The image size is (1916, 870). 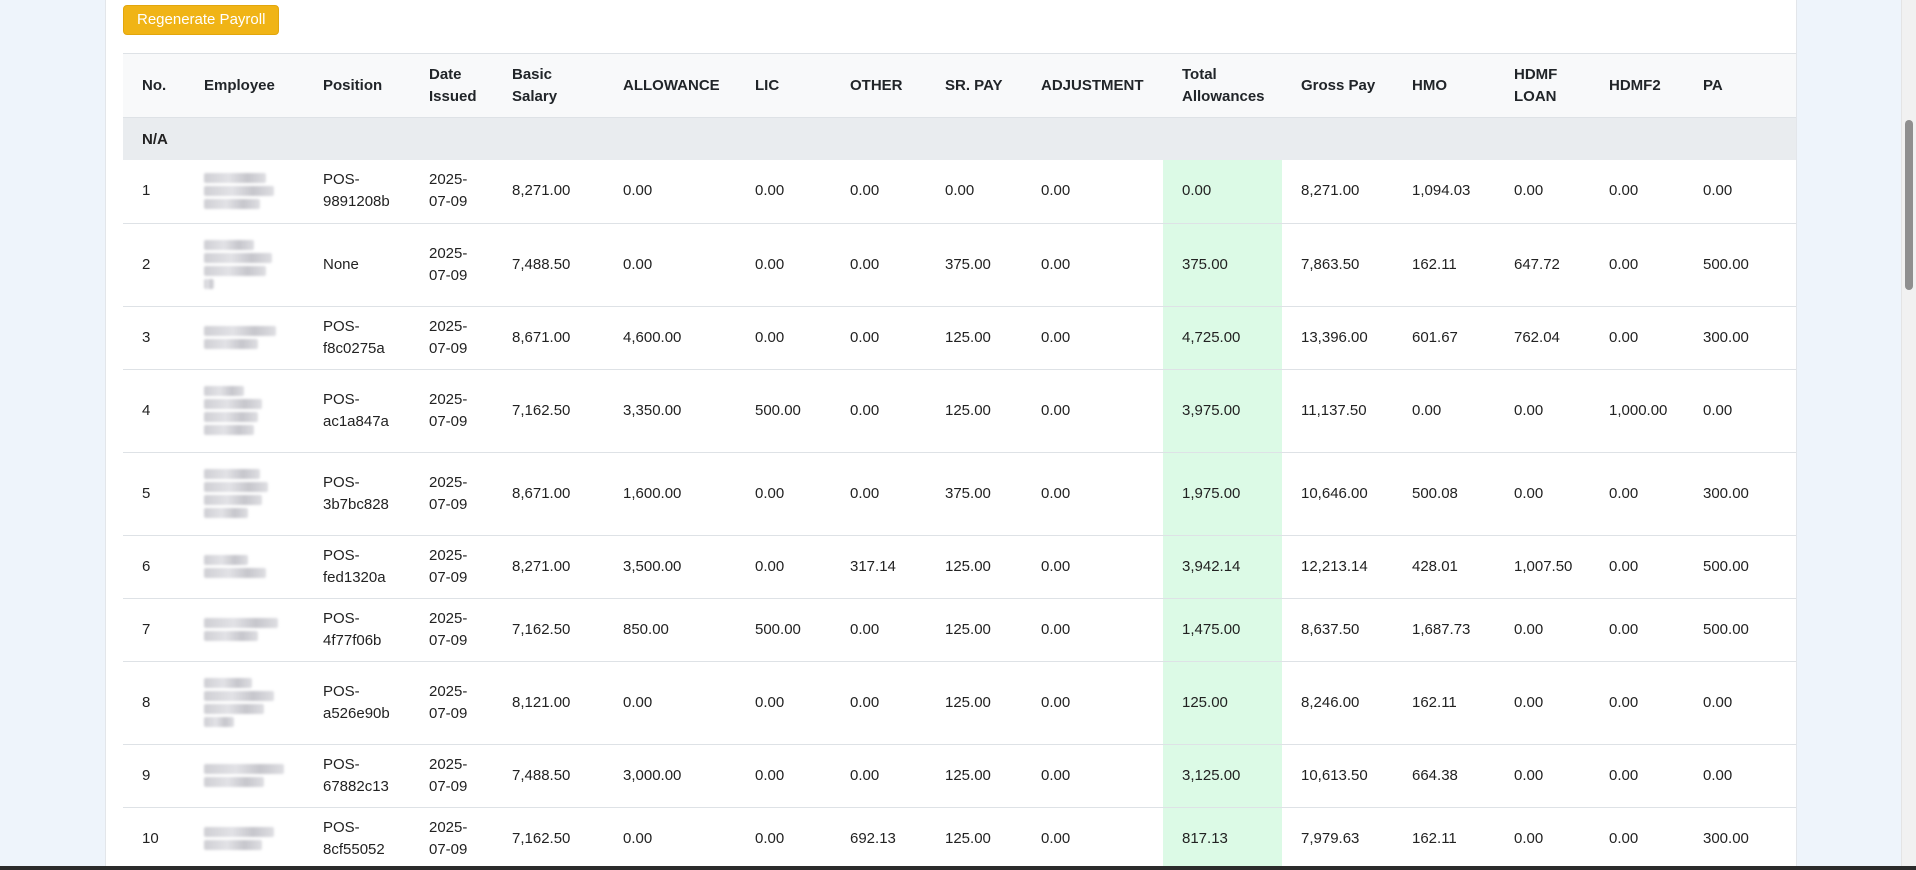 What do you see at coordinates (154, 836) in the screenshot?
I see `cell-no: 10` at bounding box center [154, 836].